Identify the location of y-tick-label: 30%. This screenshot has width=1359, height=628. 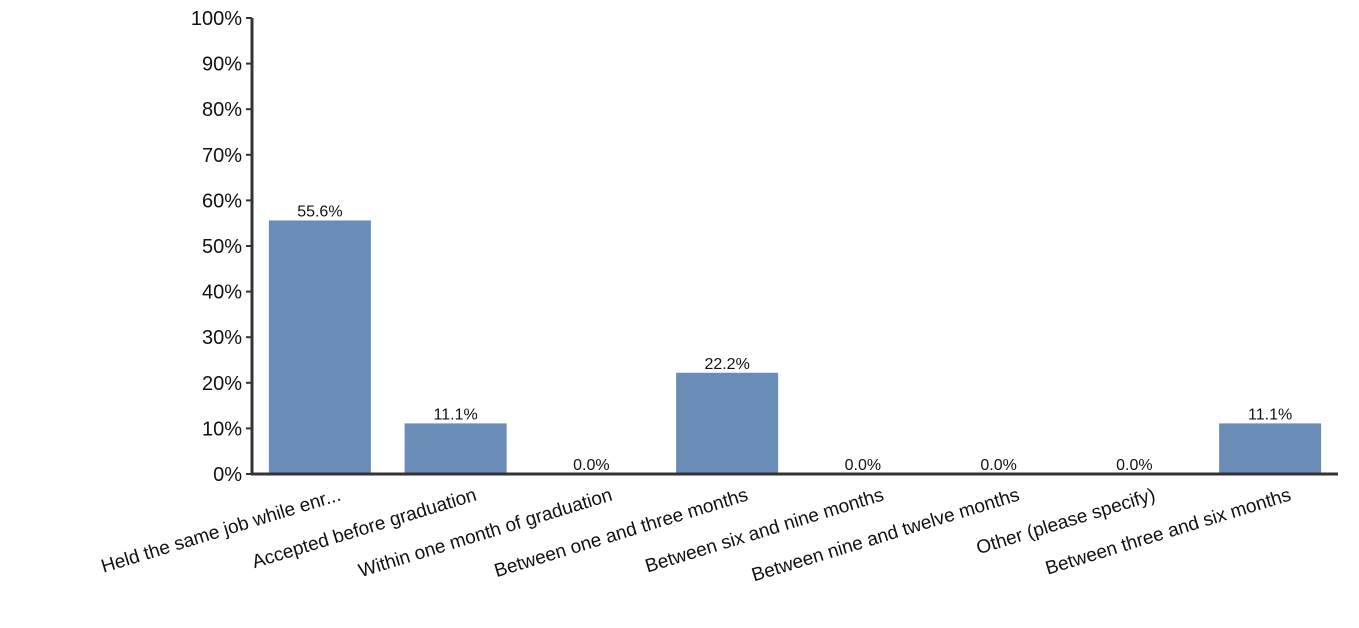
(222, 338).